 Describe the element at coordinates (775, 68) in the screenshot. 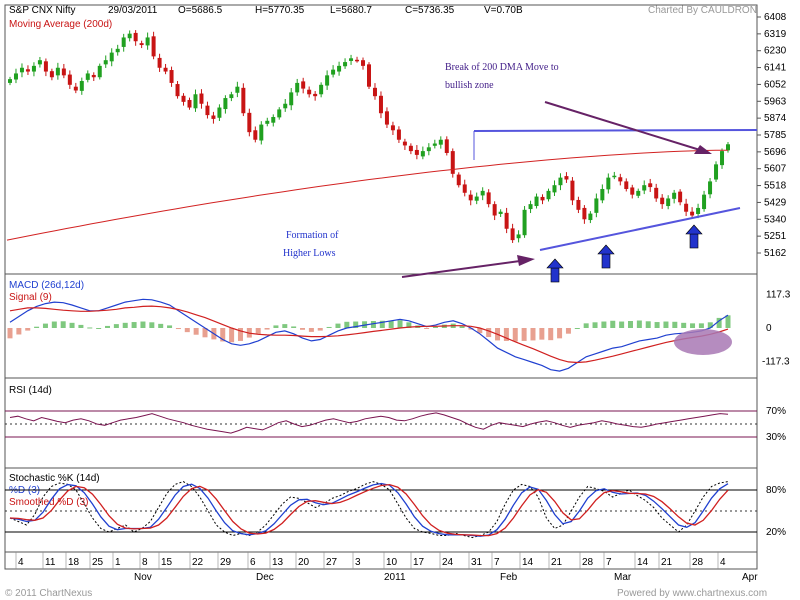

I see `price-tick-label: 6141` at that location.